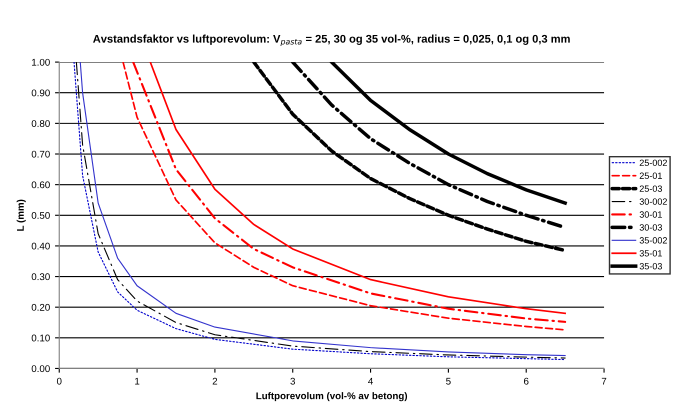 This screenshot has width=681, height=414. Describe the element at coordinates (41, 154) in the screenshot. I see `y-tick-label: 0.70` at that location.